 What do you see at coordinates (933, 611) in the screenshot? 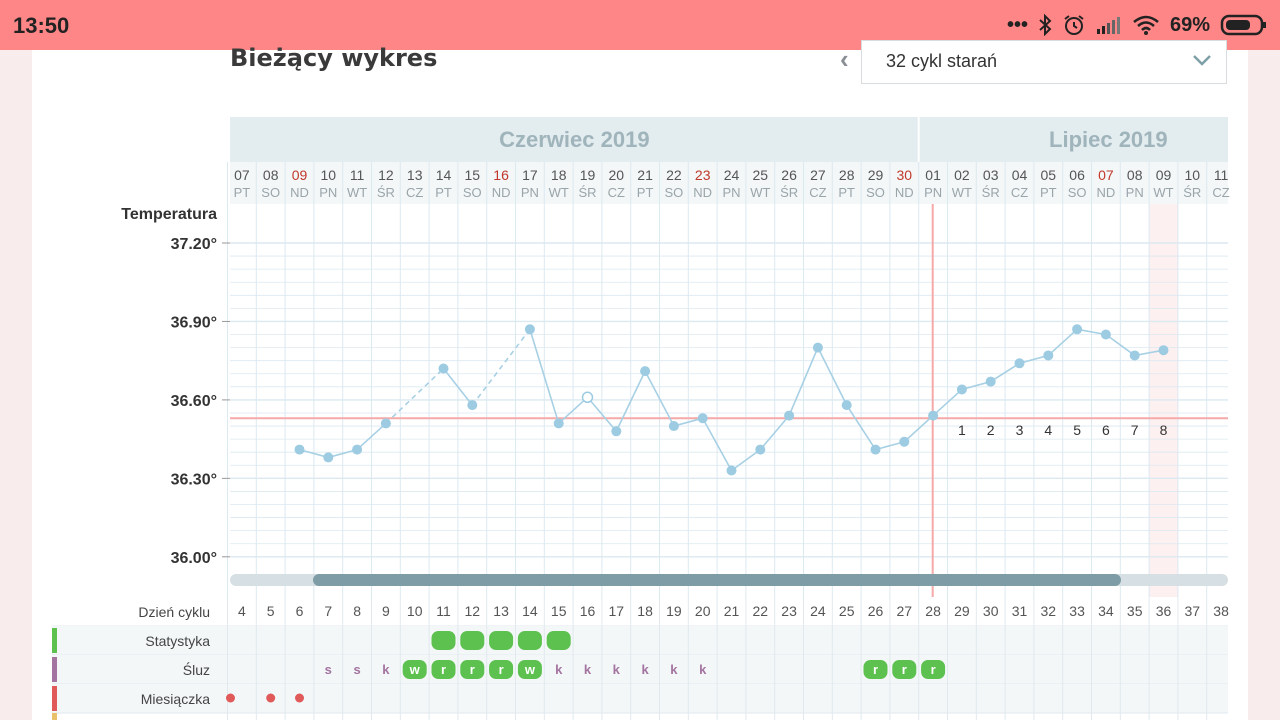
I see `cycle-day-number: 28` at bounding box center [933, 611].